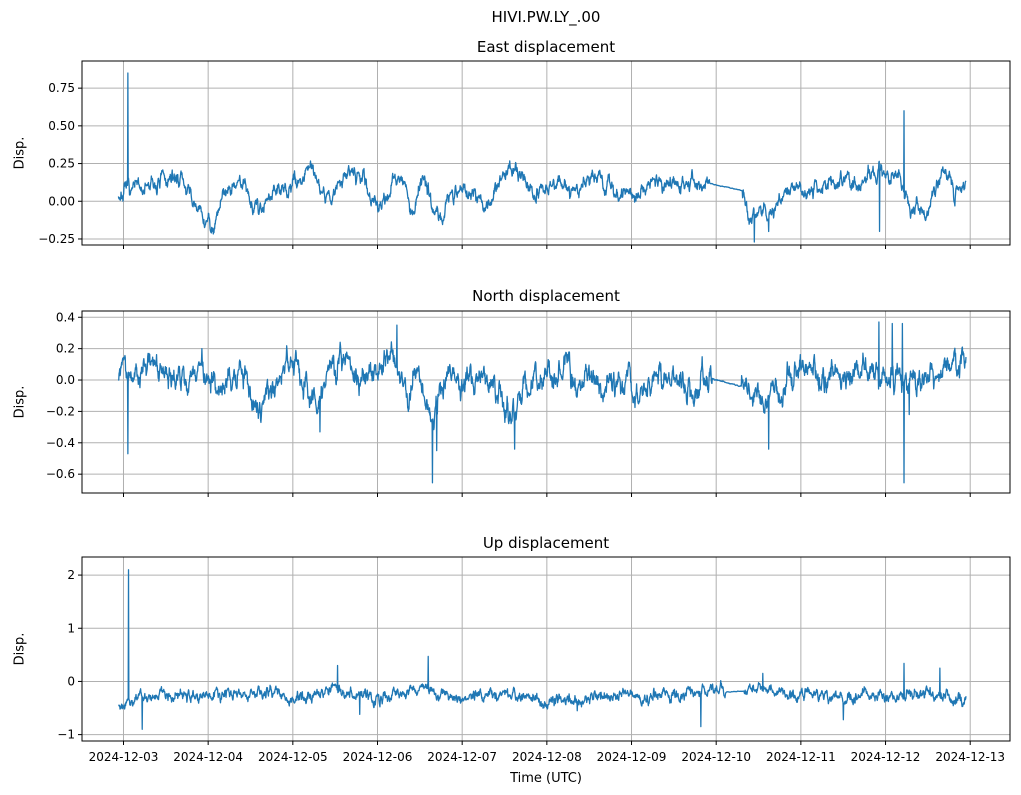 The height and width of the screenshot is (795, 1021). Describe the element at coordinates (378, 757) in the screenshot. I see `x-tick-label: 2024-12-06` at that location.